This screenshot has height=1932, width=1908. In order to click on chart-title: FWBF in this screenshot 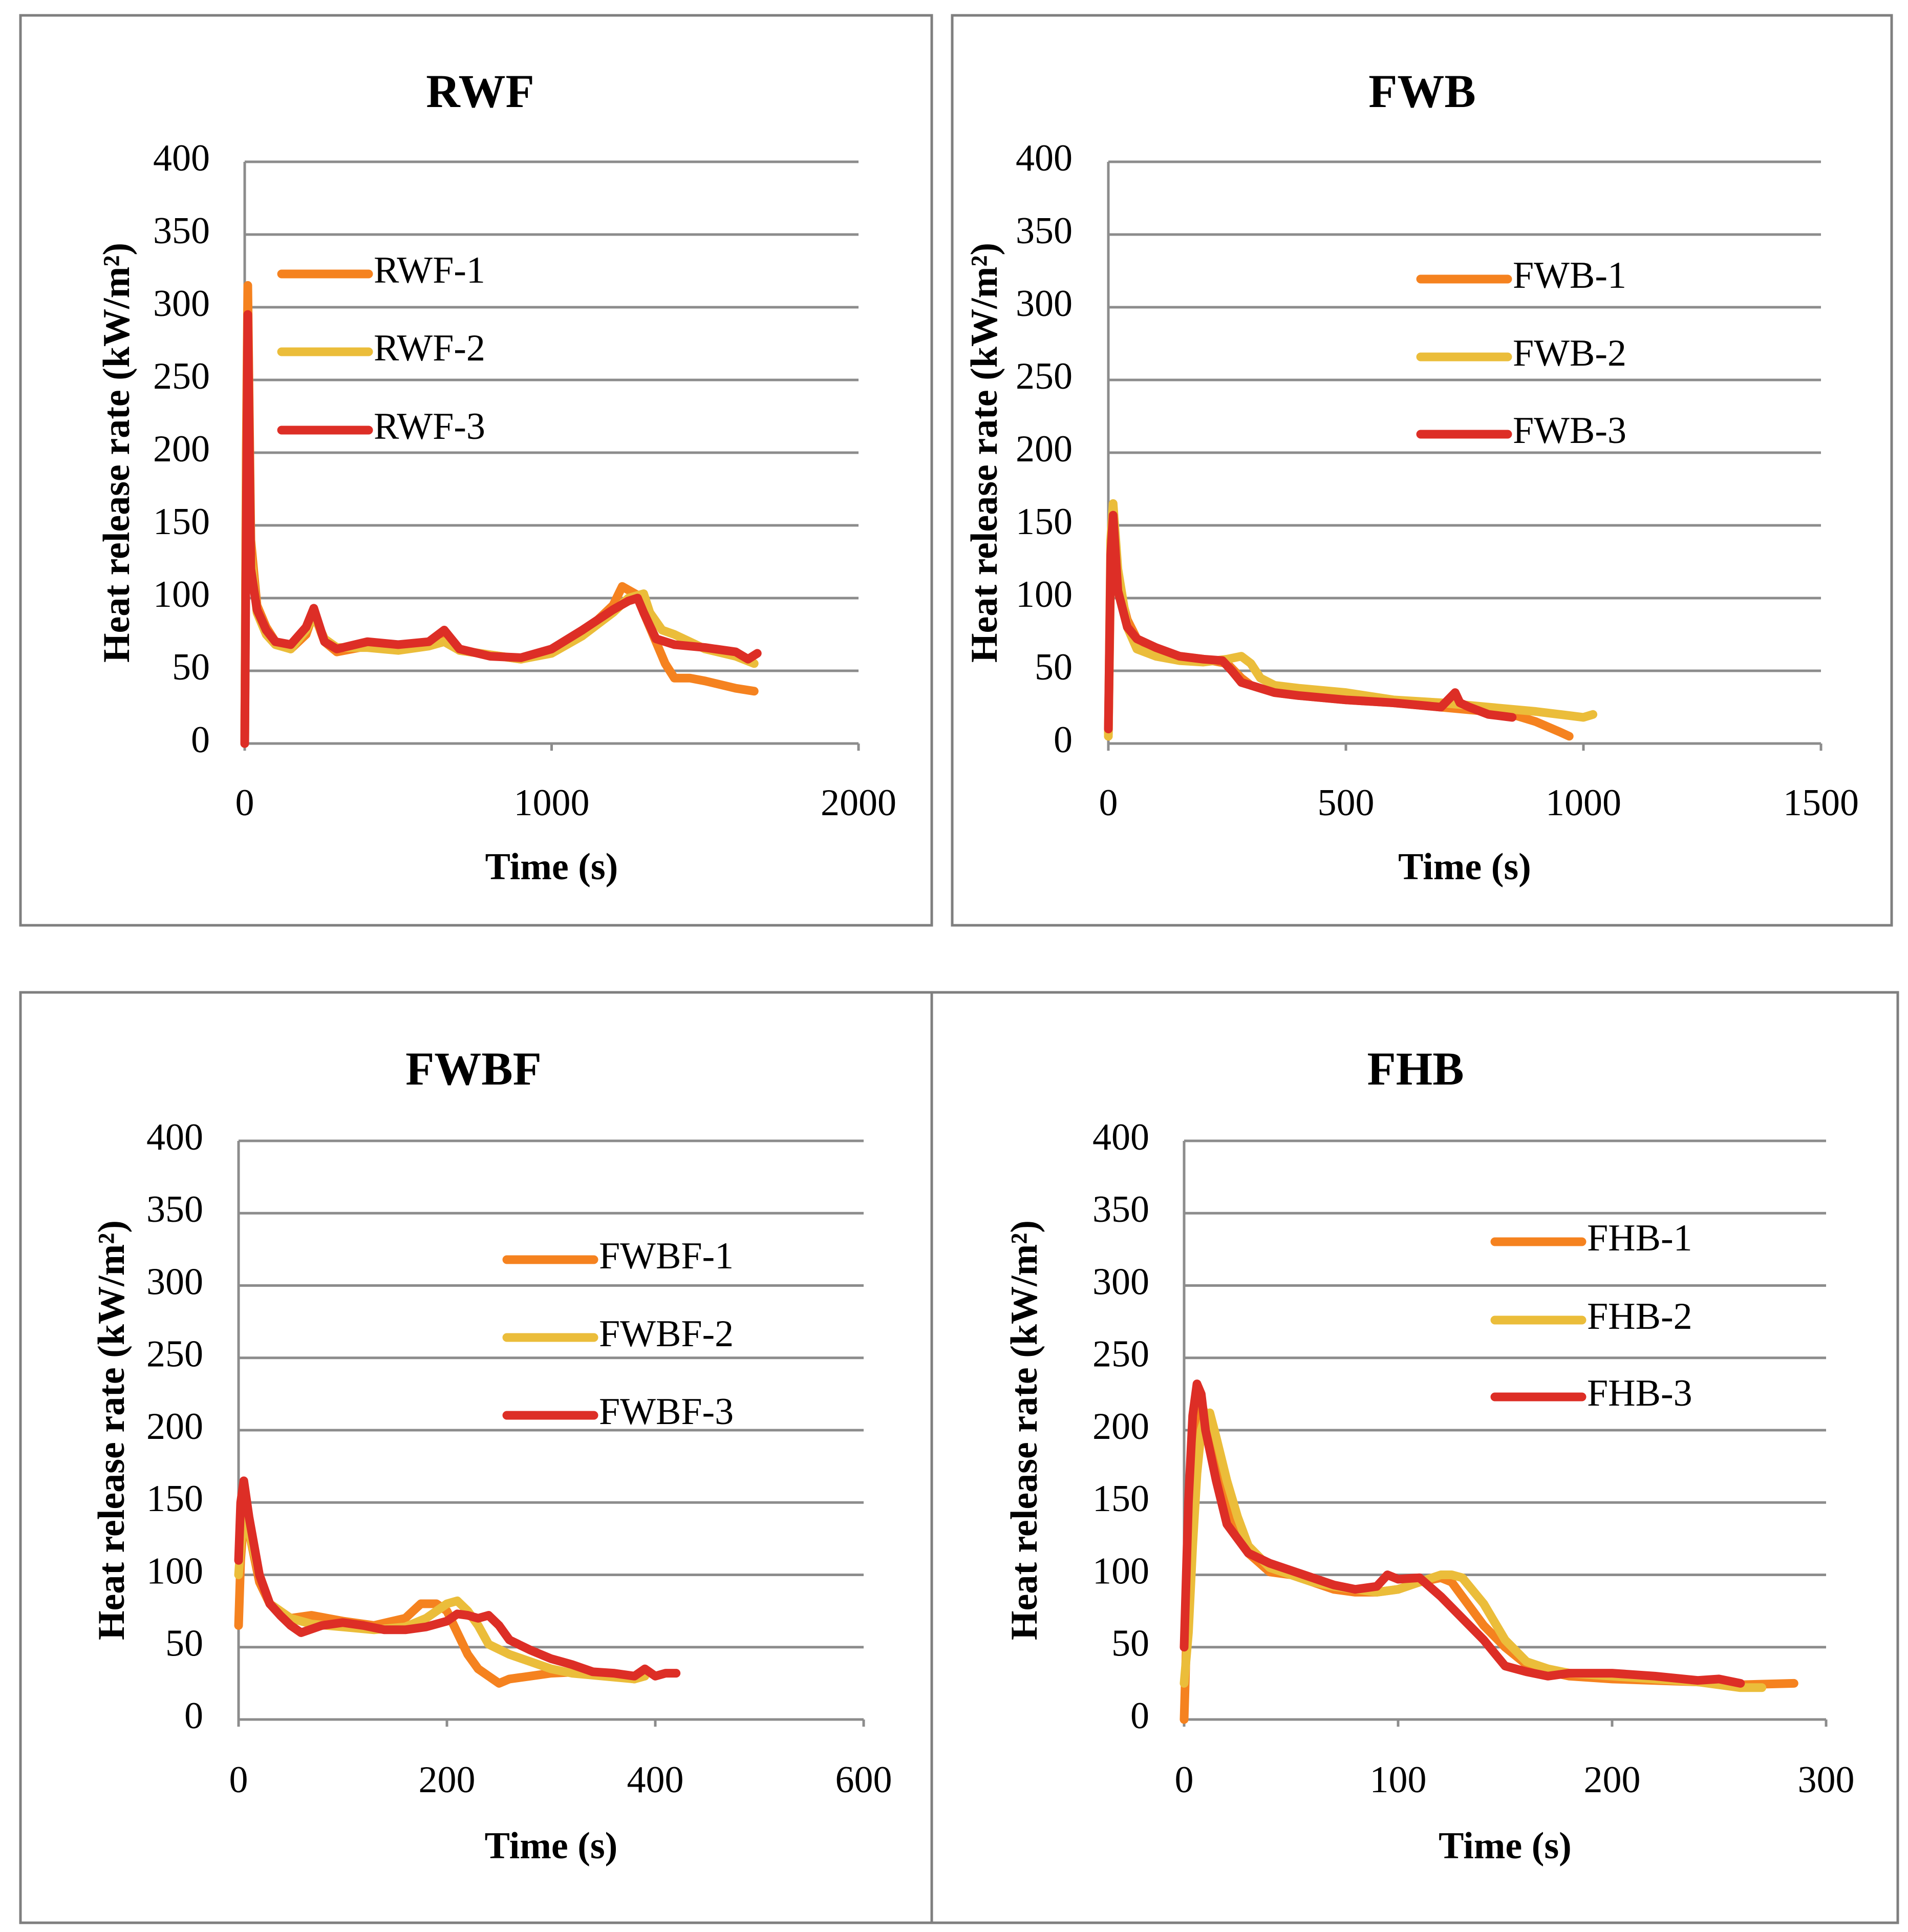, I will do `click(474, 1069)`.